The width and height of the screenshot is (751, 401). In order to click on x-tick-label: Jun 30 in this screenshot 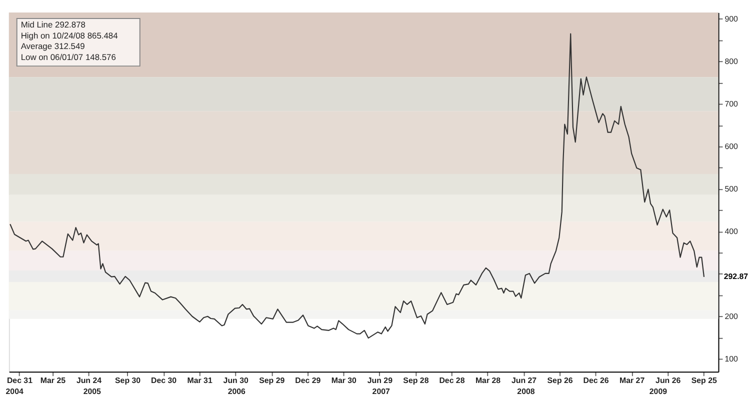, I will do `click(236, 381)`.